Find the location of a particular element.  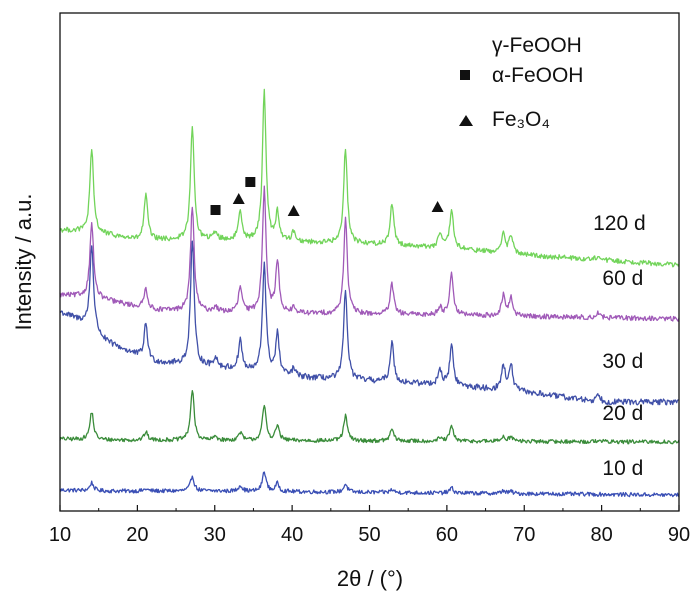

x-tick-label-20: 20 is located at coordinates (137, 535).